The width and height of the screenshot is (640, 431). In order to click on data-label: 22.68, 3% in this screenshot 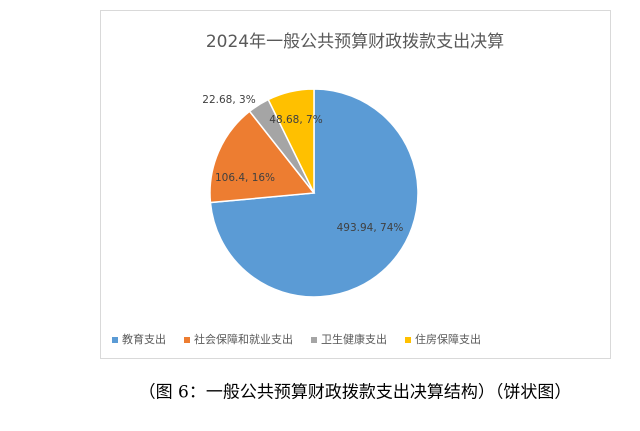, I will do `click(228, 100)`.